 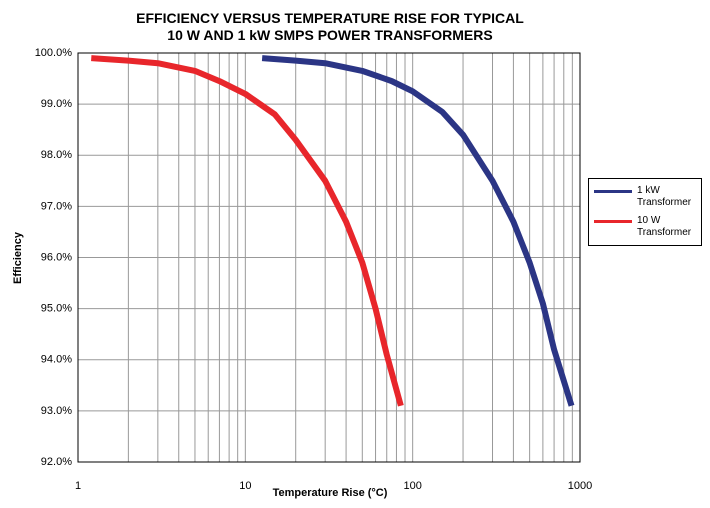 I want to click on x-tick-label: 10, so click(x=245, y=486).